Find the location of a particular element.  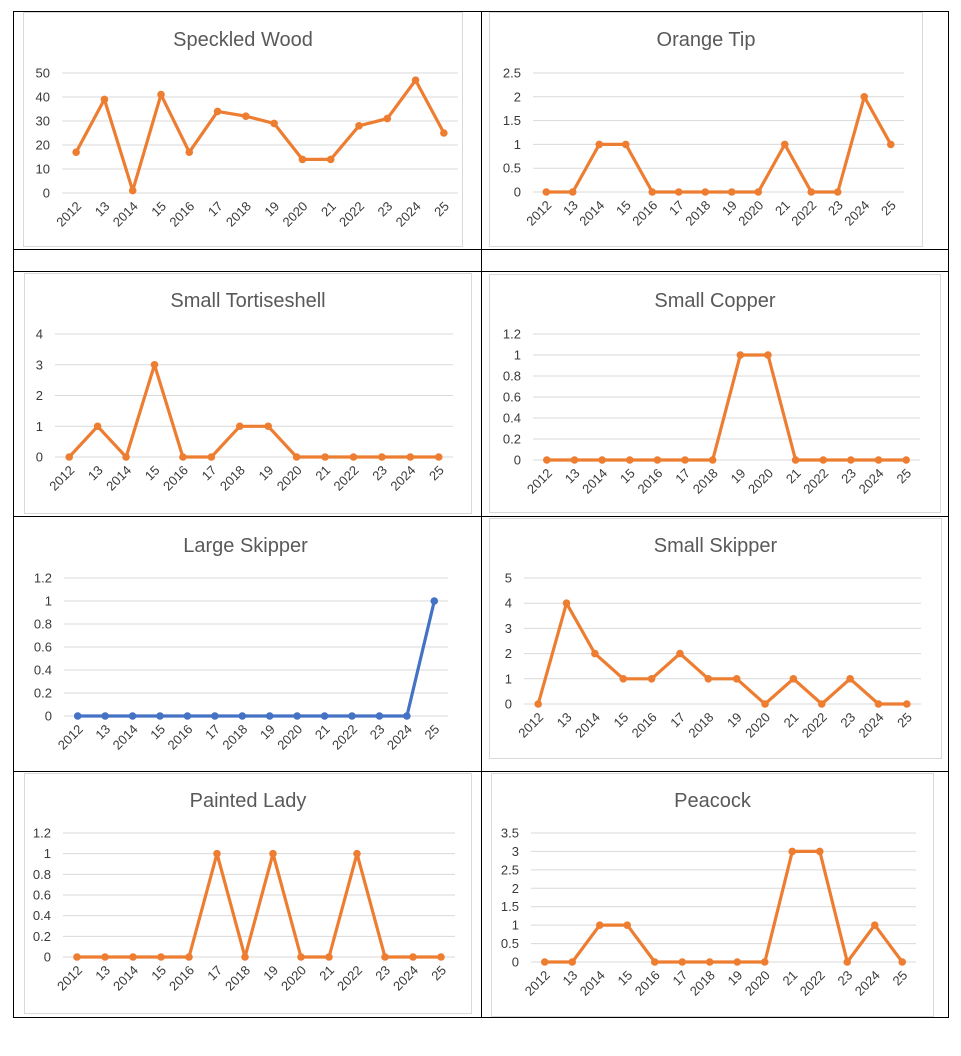

y-tick-label: 2.5 is located at coordinates (512, 73).